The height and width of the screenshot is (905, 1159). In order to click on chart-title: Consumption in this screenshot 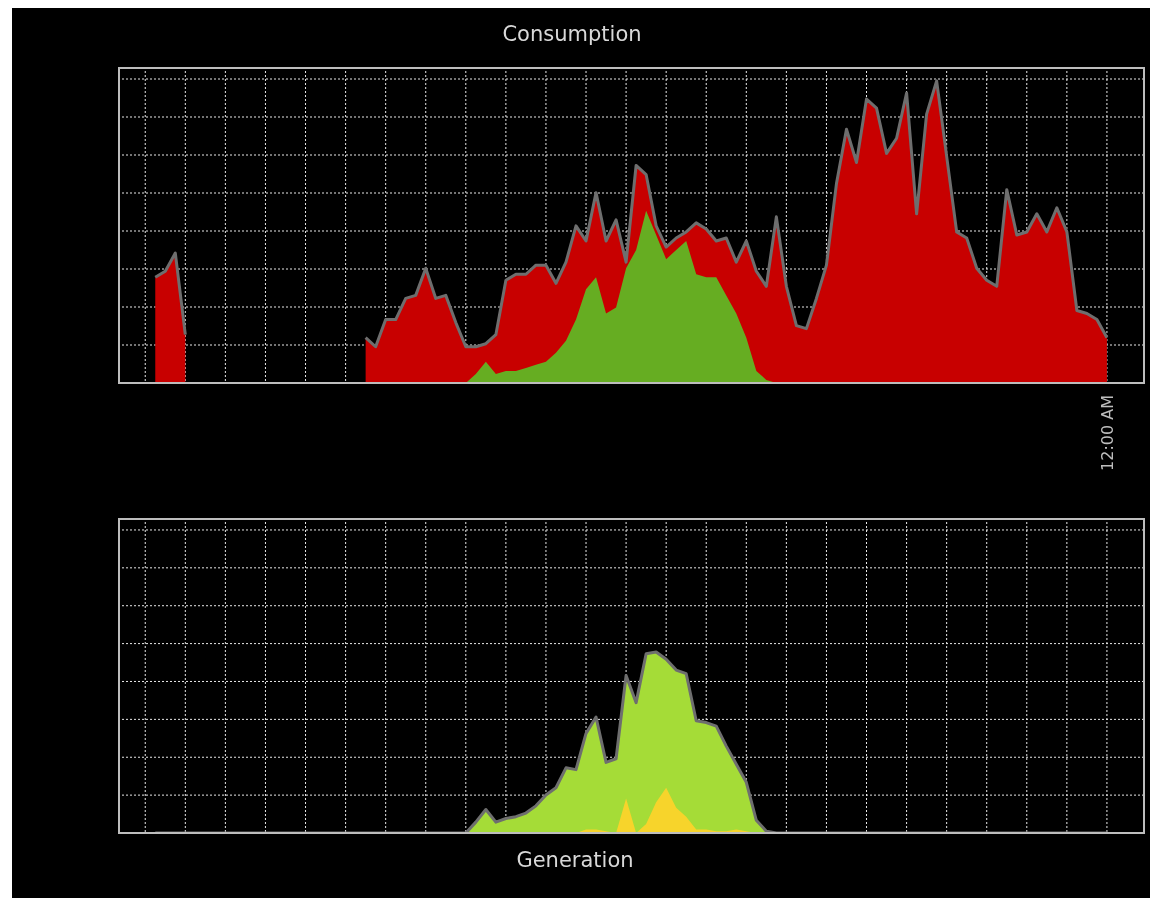, I will do `click(572, 34)`.